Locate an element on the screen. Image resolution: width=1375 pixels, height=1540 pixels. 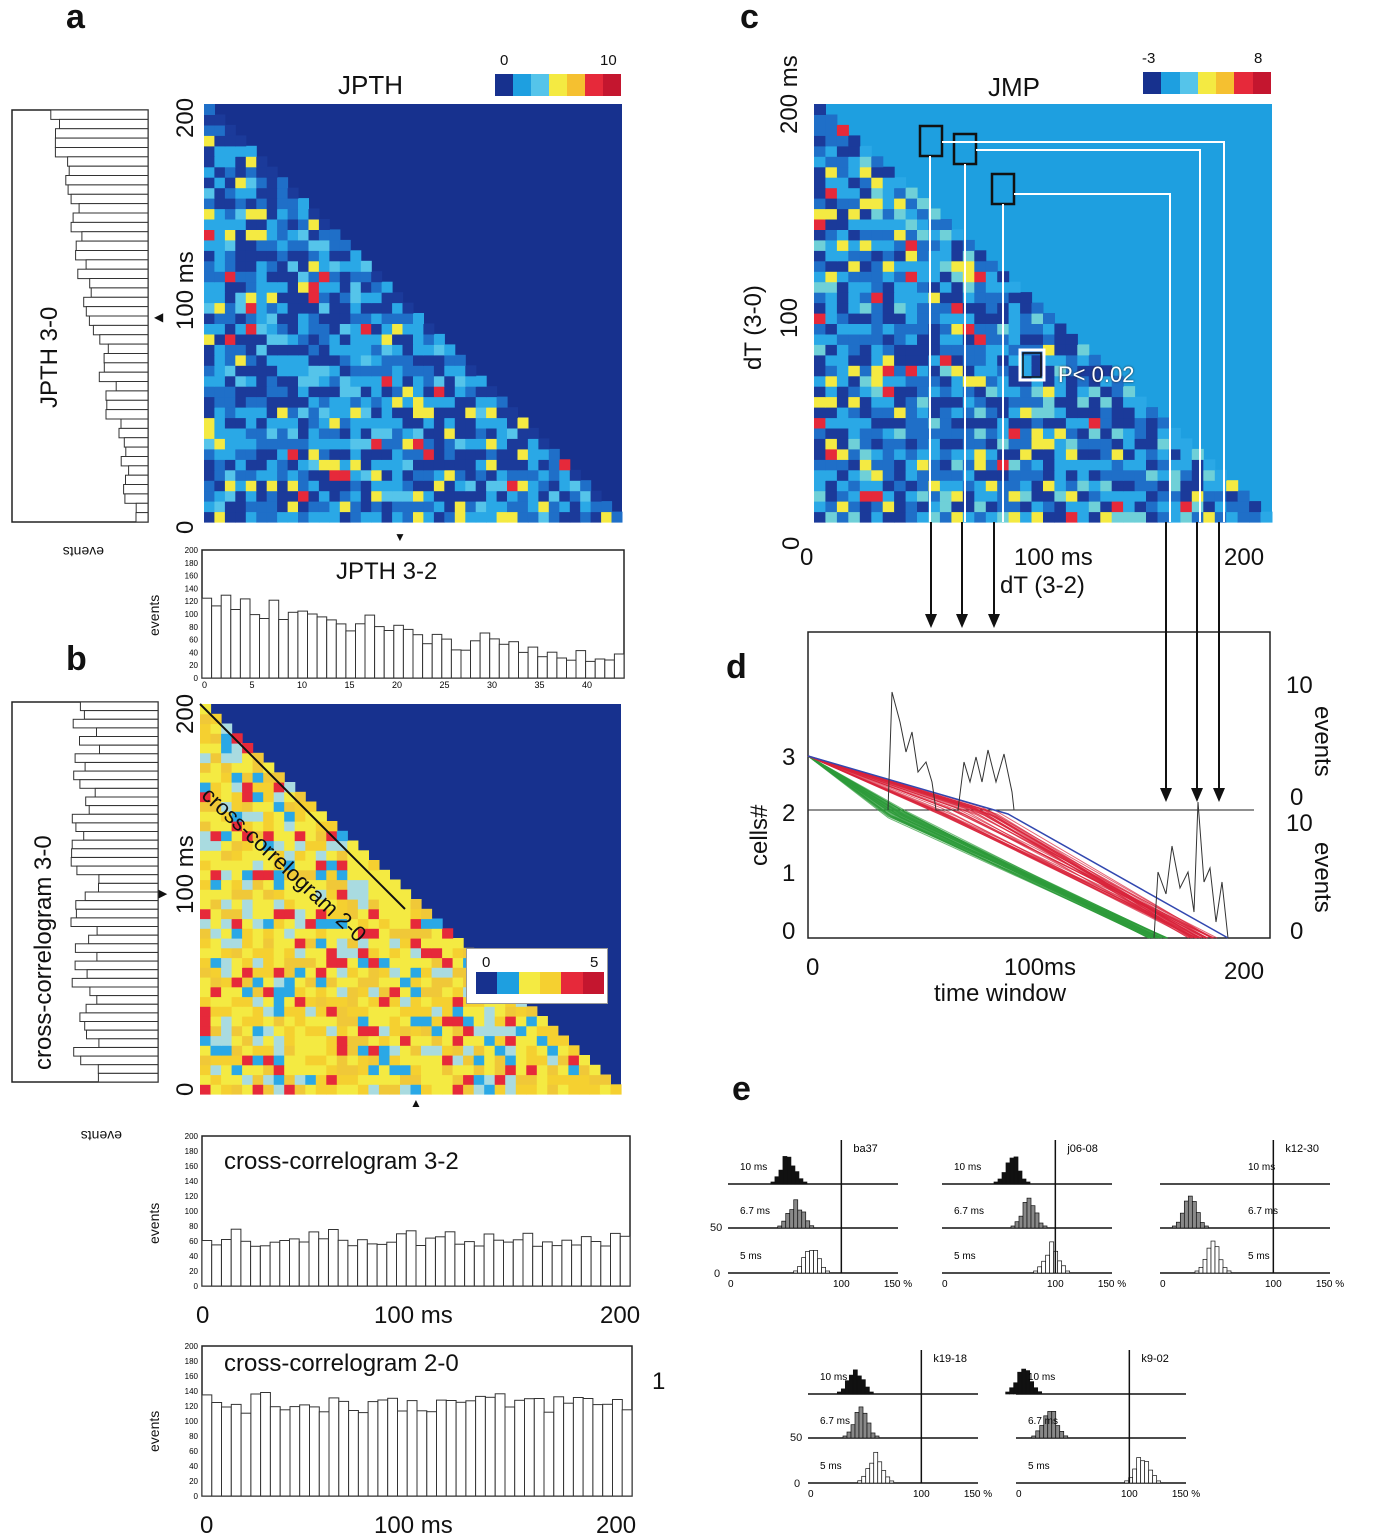
x-tick-label: 150 % is located at coordinates (898, 1284).